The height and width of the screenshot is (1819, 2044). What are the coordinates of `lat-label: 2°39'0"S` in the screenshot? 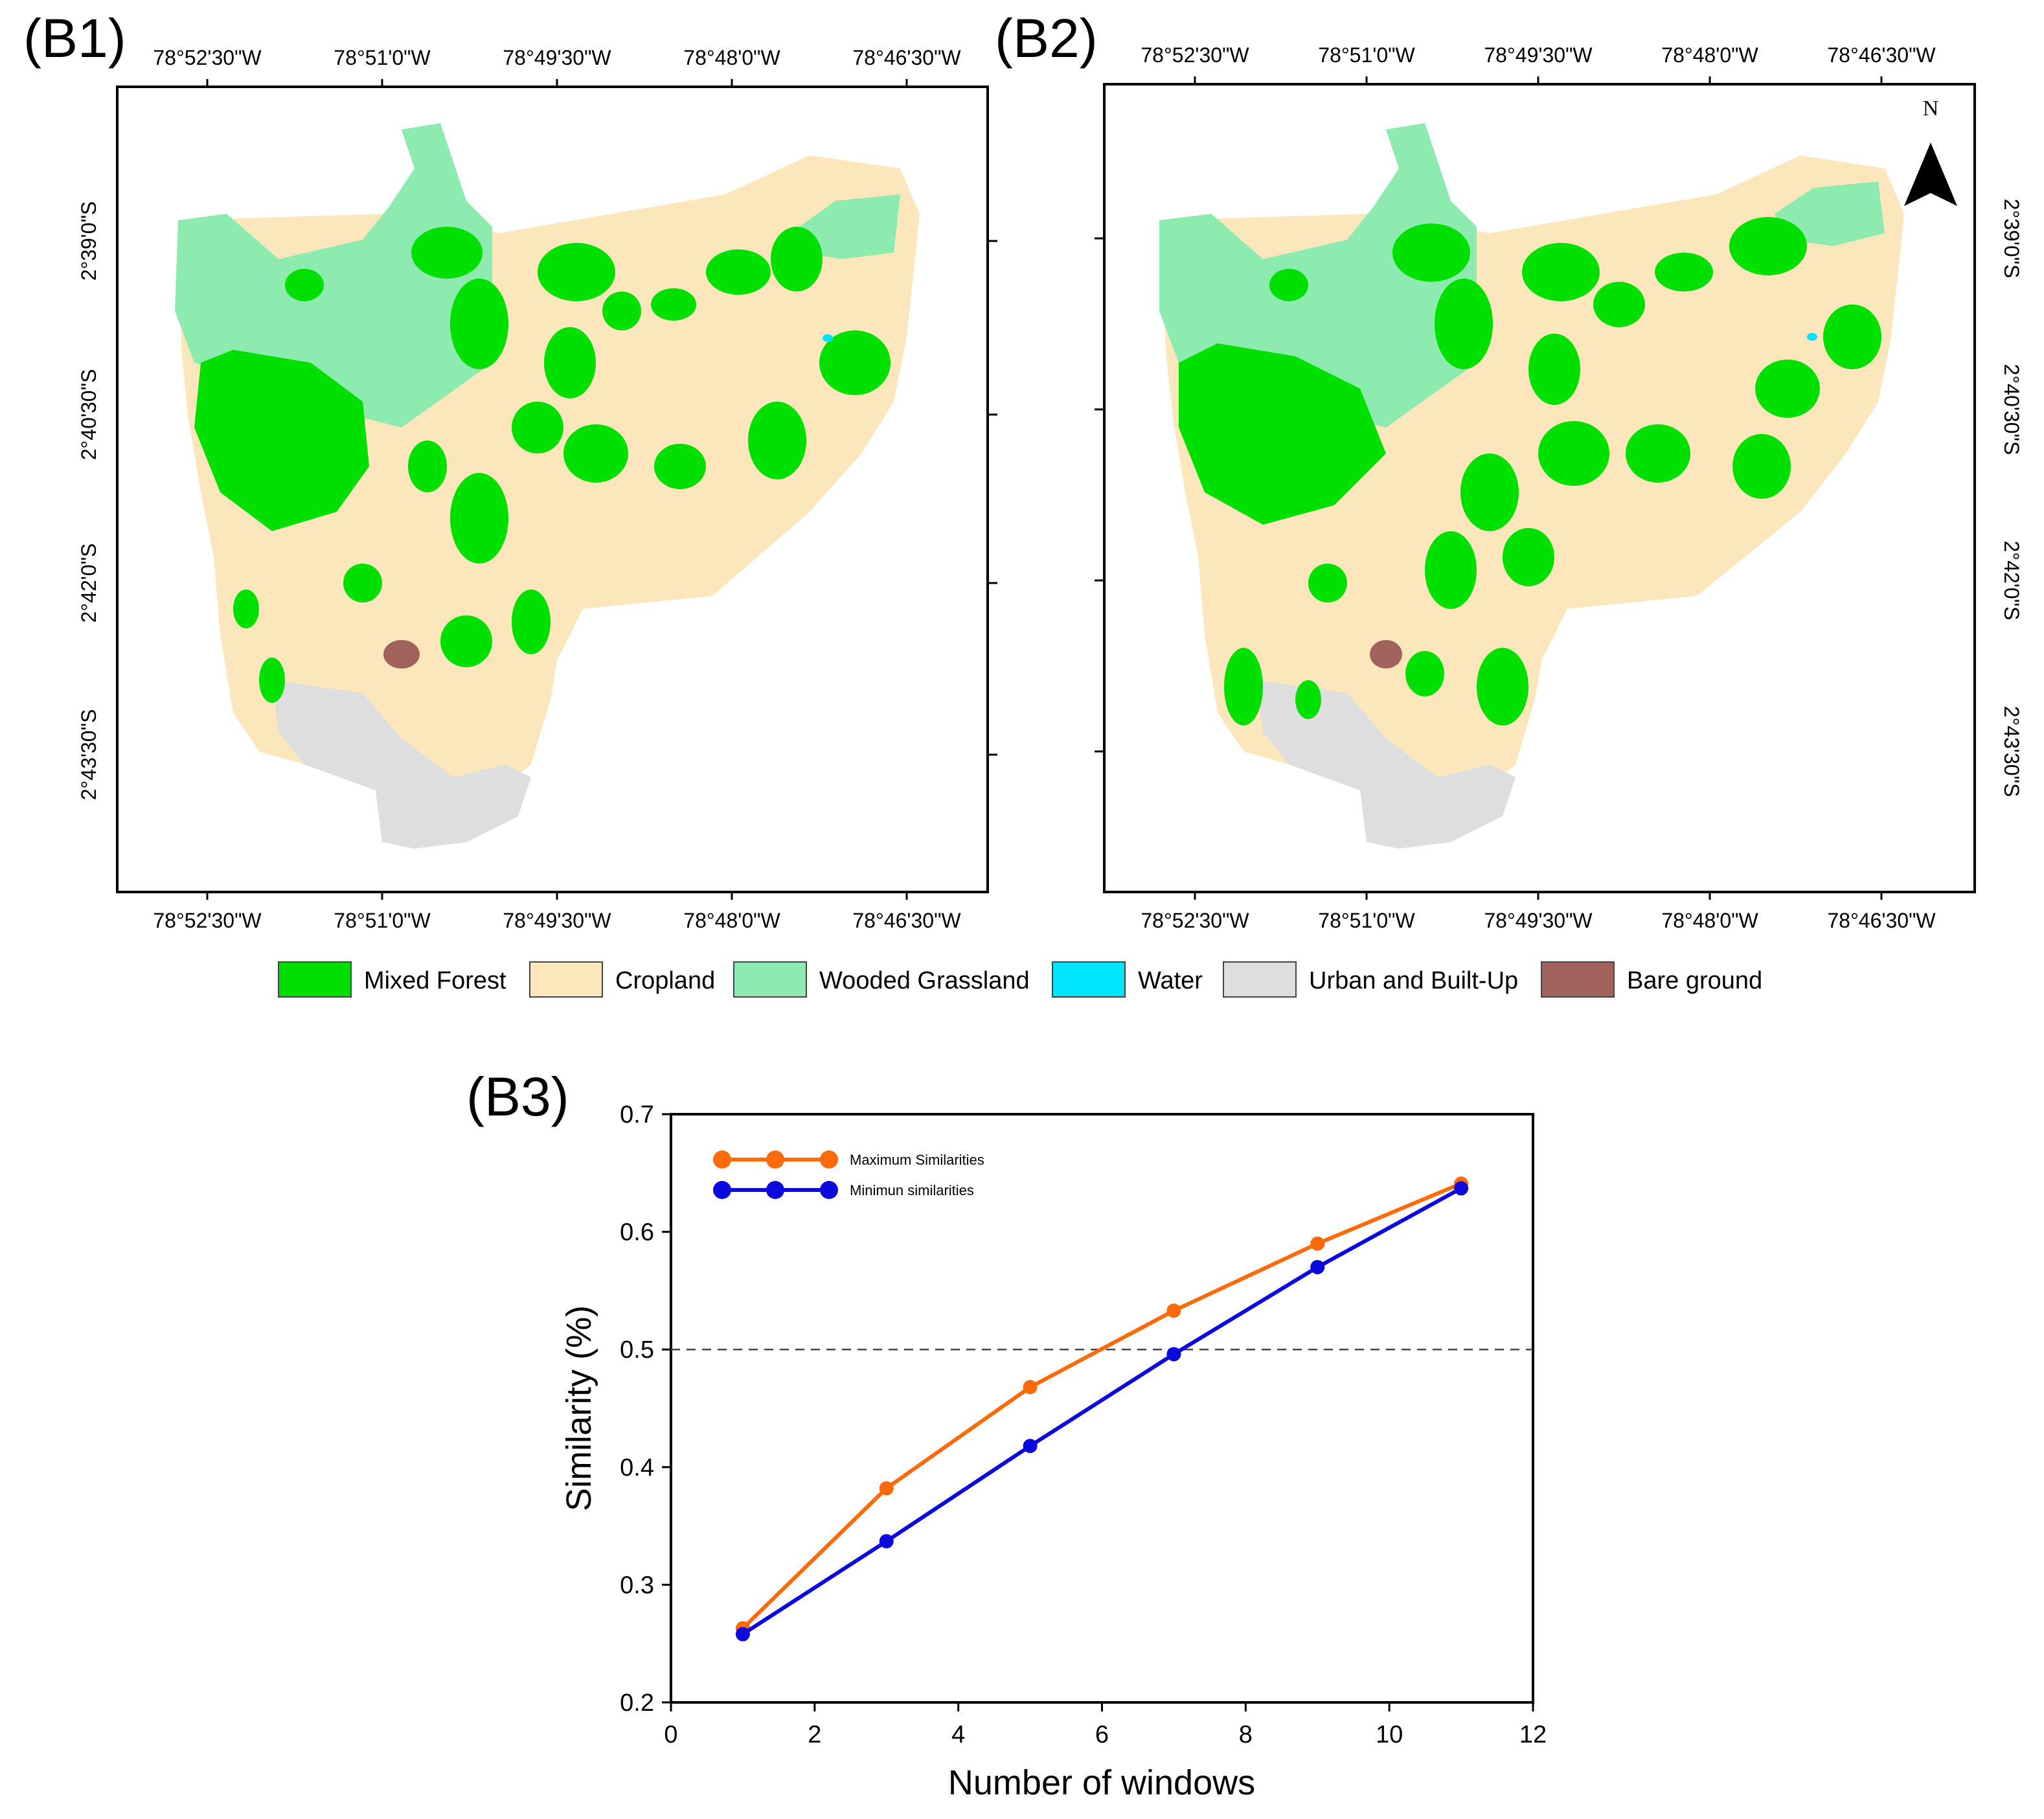 It's located at (88, 241).